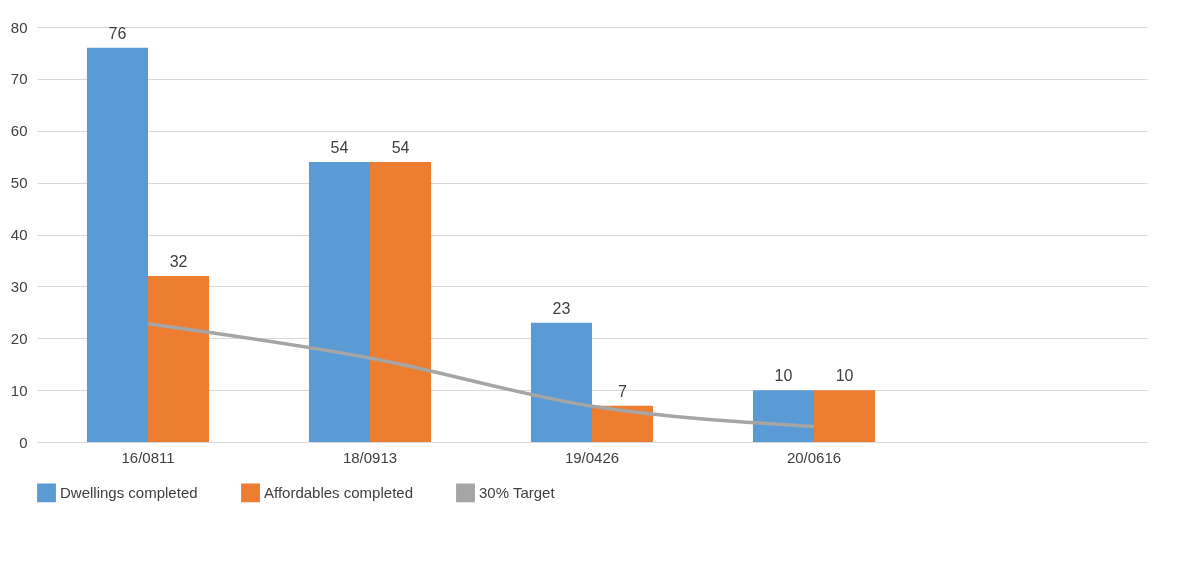  I want to click on y-tick-label: 20, so click(19, 338).